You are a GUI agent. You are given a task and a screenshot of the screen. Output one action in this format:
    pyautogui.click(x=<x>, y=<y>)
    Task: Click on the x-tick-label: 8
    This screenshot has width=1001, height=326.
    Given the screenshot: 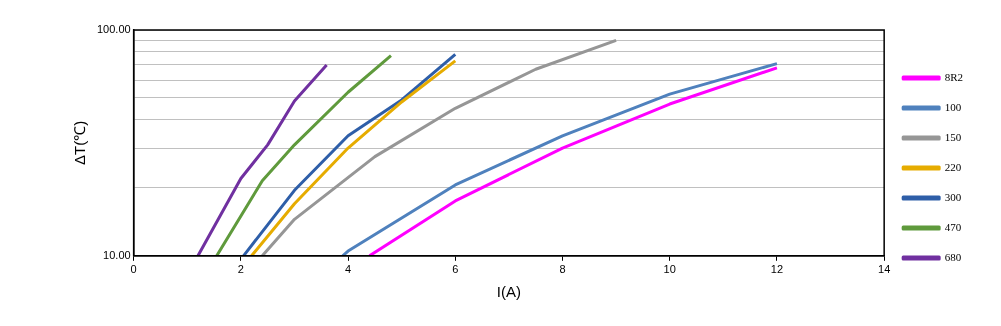 What is the action you would take?
    pyautogui.click(x=562, y=269)
    